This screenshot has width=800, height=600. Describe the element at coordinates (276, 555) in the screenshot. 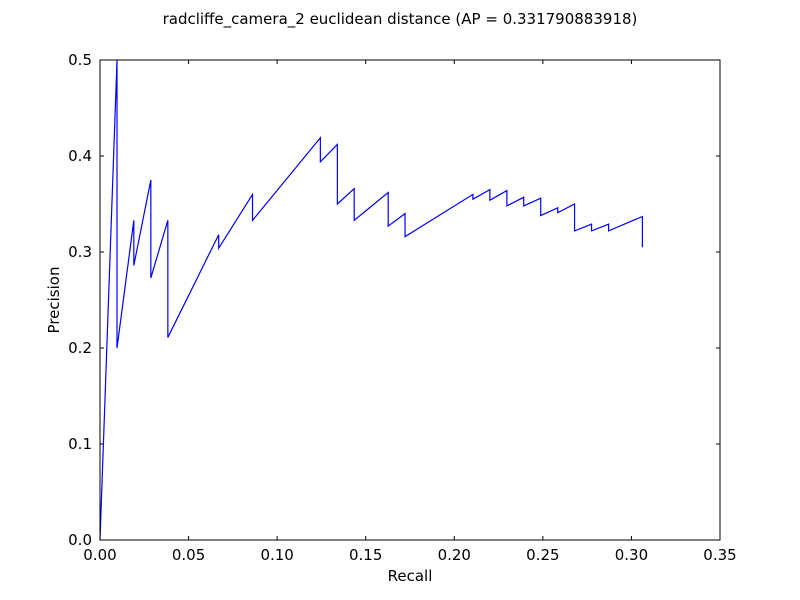

I see `x-tick-label: 0.10` at that location.